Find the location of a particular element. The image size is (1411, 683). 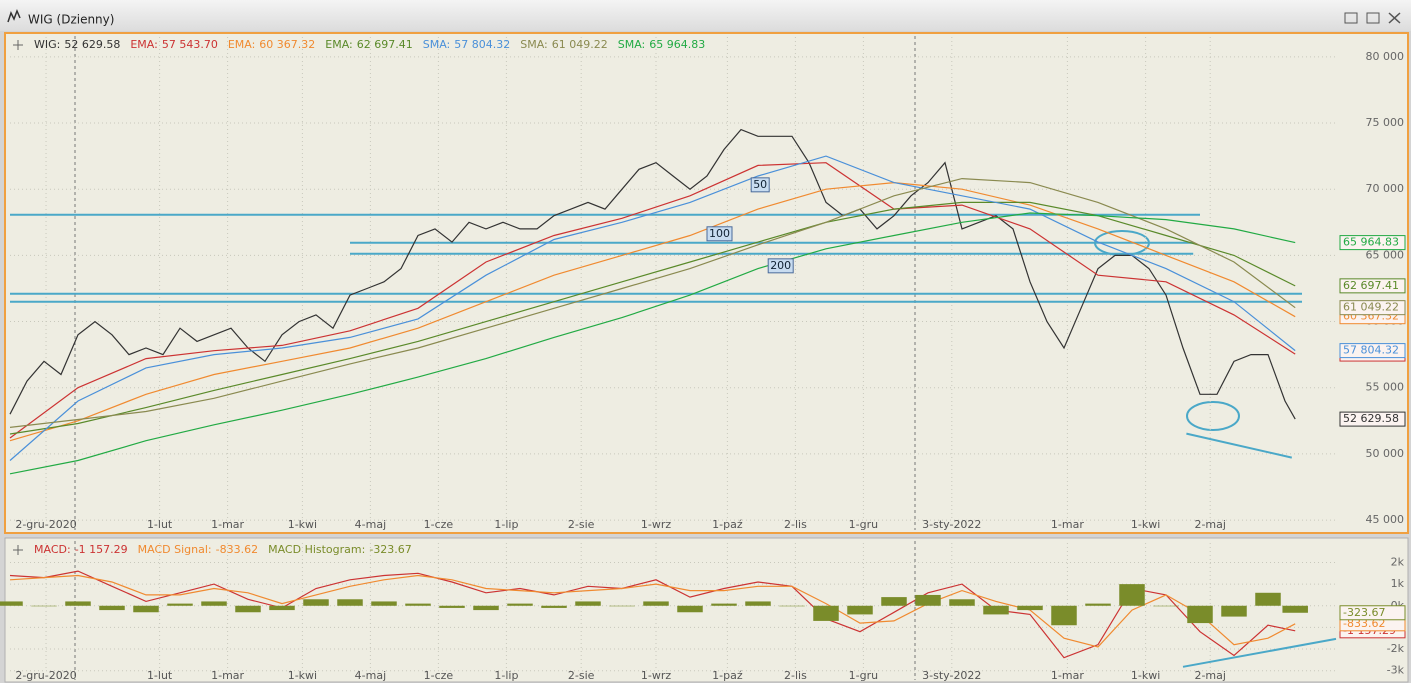

legend-value: -833.62 is located at coordinates (237, 549).